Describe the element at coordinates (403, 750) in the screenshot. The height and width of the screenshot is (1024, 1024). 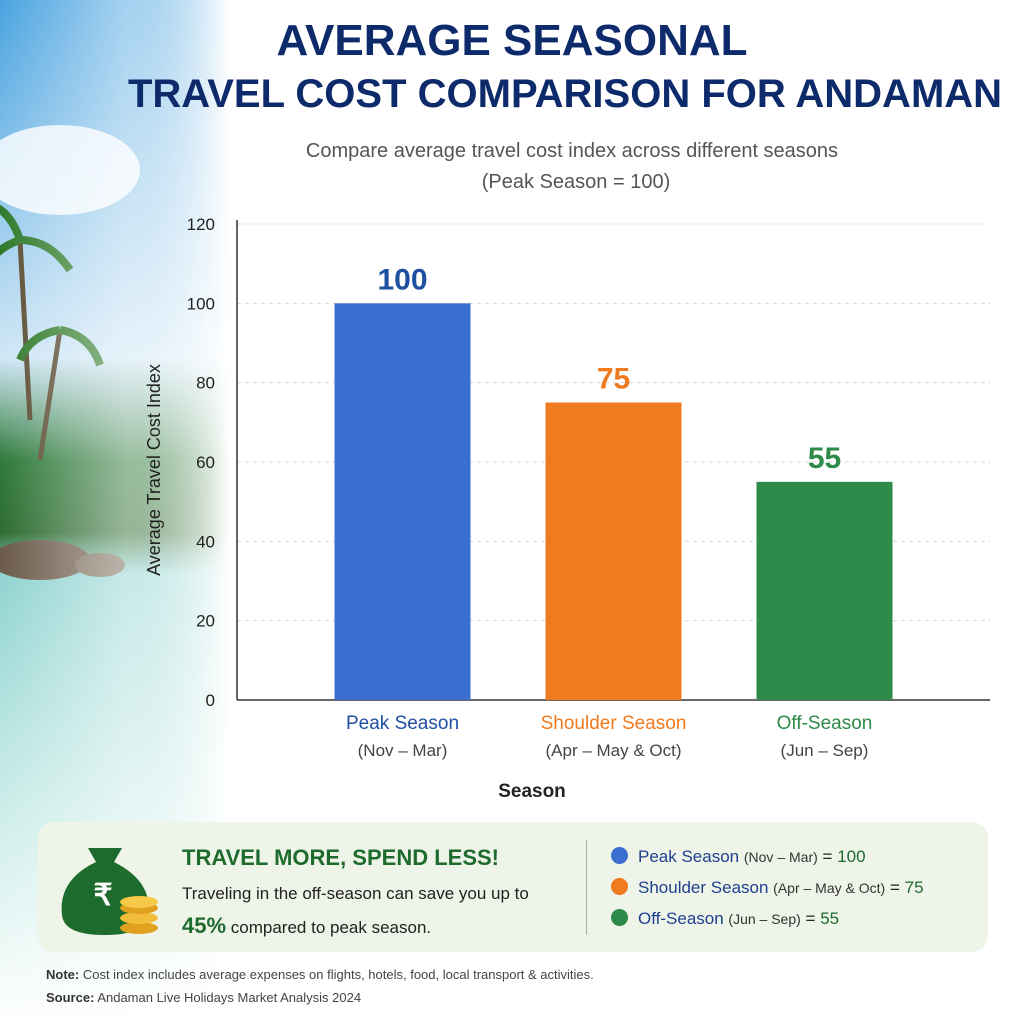
I see `x-tick-sublabel: (Nov – Mar)` at that location.